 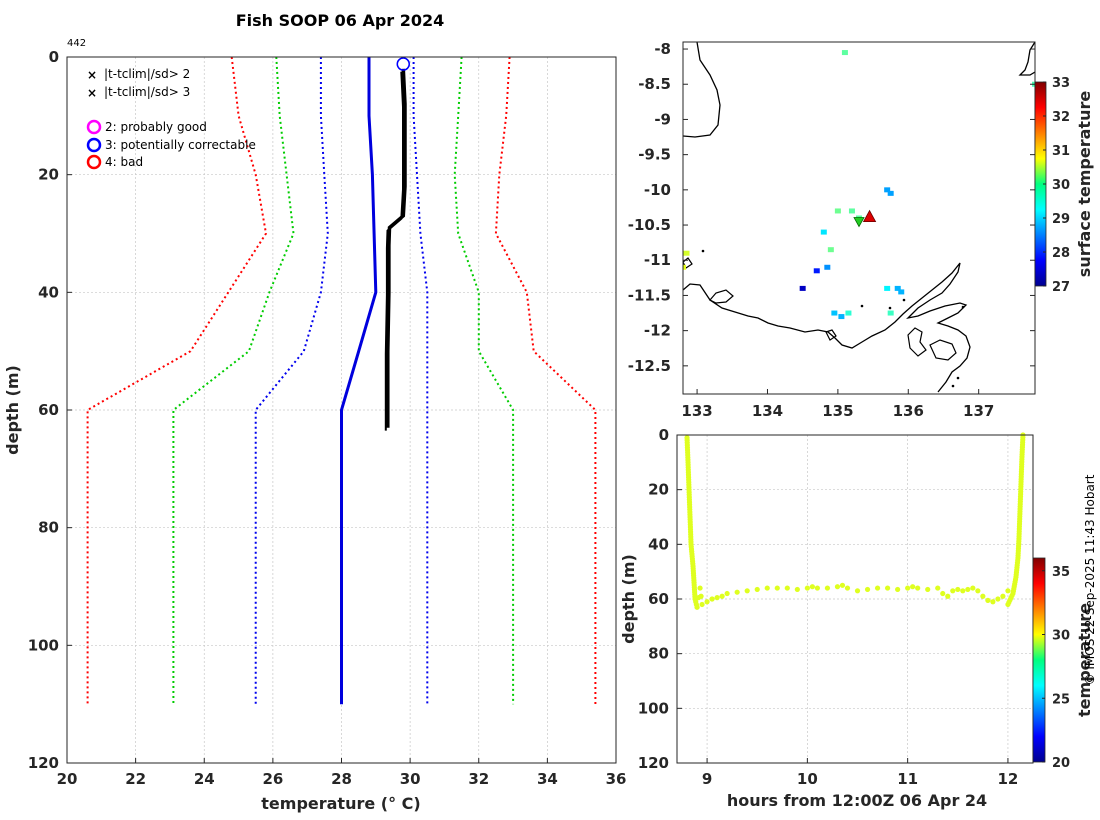 What do you see at coordinates (653, 763) in the screenshot?
I see `timeseries-y-tick-label: 120` at bounding box center [653, 763].